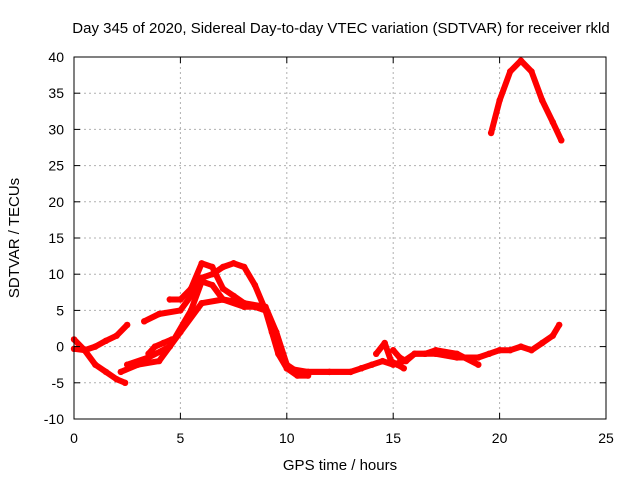 Image resolution: width=640 pixels, height=480 pixels. I want to click on y-tick-label: 20, so click(56, 202).